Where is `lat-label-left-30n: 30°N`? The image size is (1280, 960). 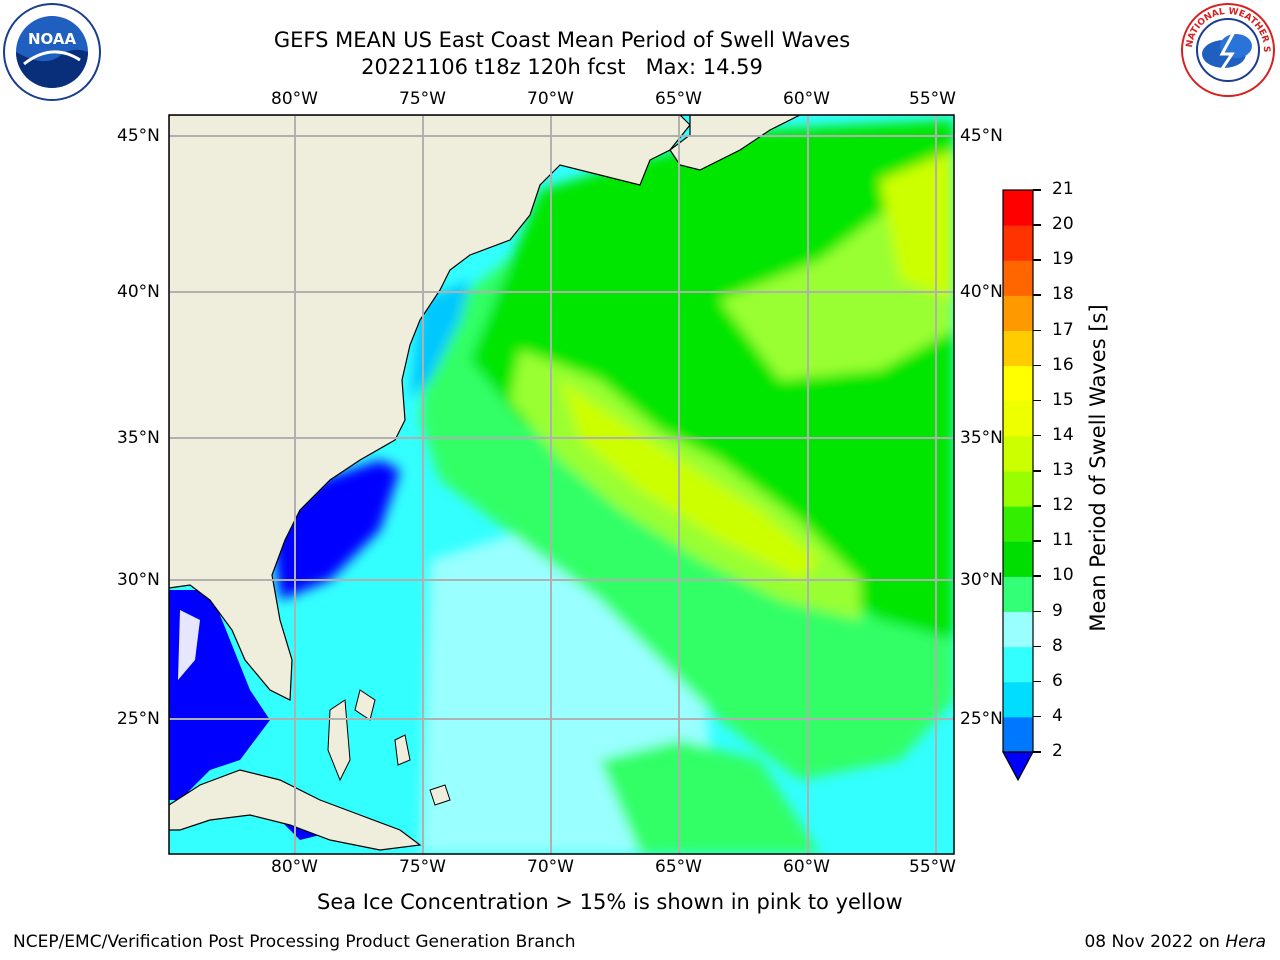 lat-label-left-30n: 30°N is located at coordinates (138, 580).